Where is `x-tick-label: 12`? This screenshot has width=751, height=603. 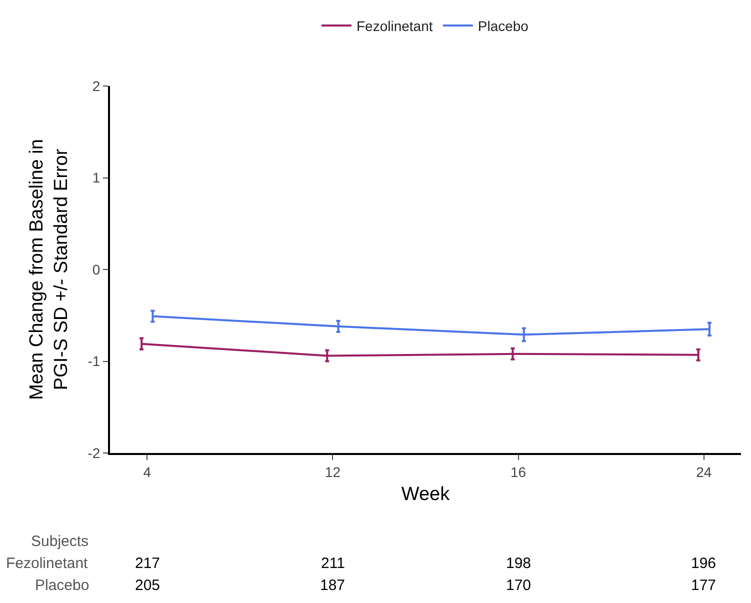 x-tick-label: 12 is located at coordinates (332, 472).